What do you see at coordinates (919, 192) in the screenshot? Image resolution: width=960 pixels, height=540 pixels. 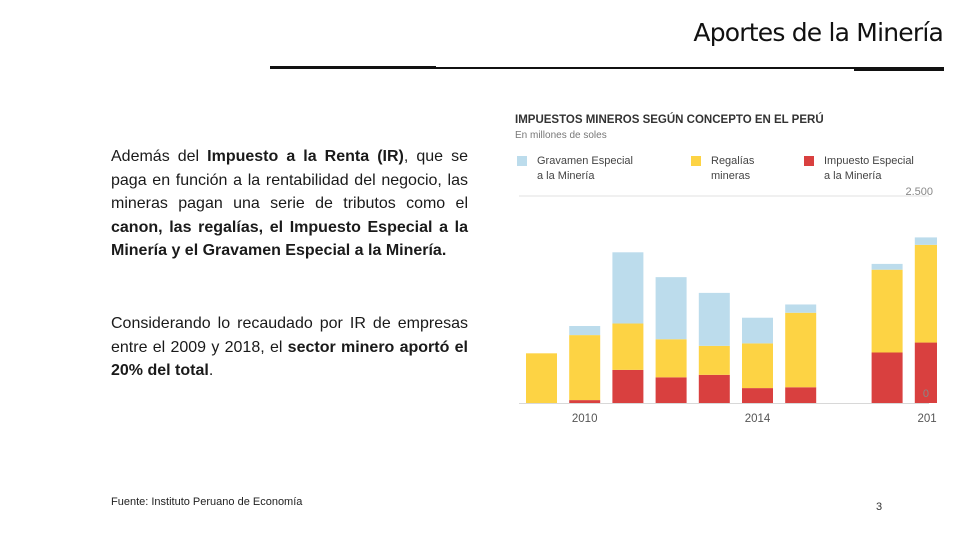 I see `y-tick-label: 2.500` at bounding box center [919, 192].